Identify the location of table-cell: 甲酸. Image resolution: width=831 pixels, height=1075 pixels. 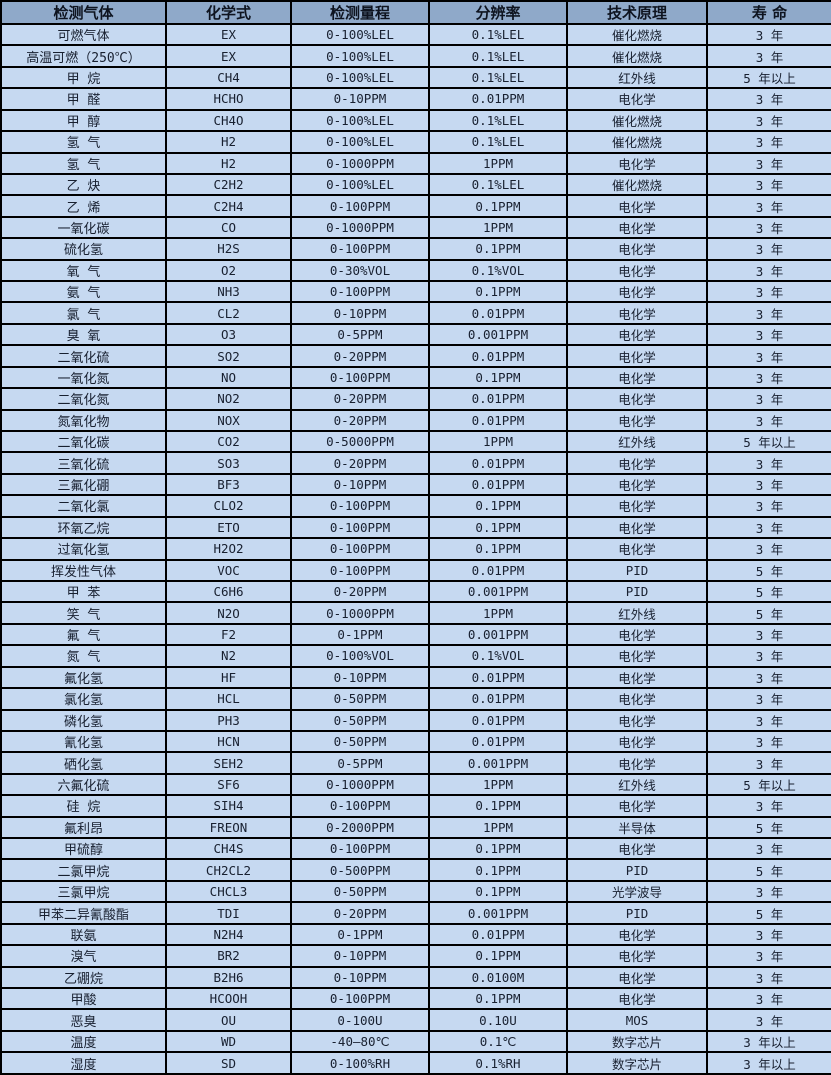
(83, 998).